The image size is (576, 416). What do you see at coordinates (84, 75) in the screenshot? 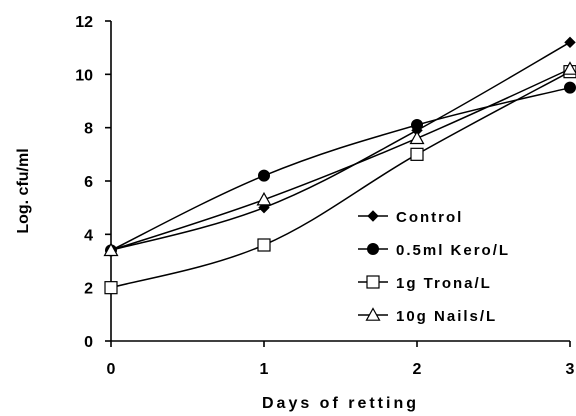
I see `y-tick-label-5: 10` at bounding box center [84, 75].